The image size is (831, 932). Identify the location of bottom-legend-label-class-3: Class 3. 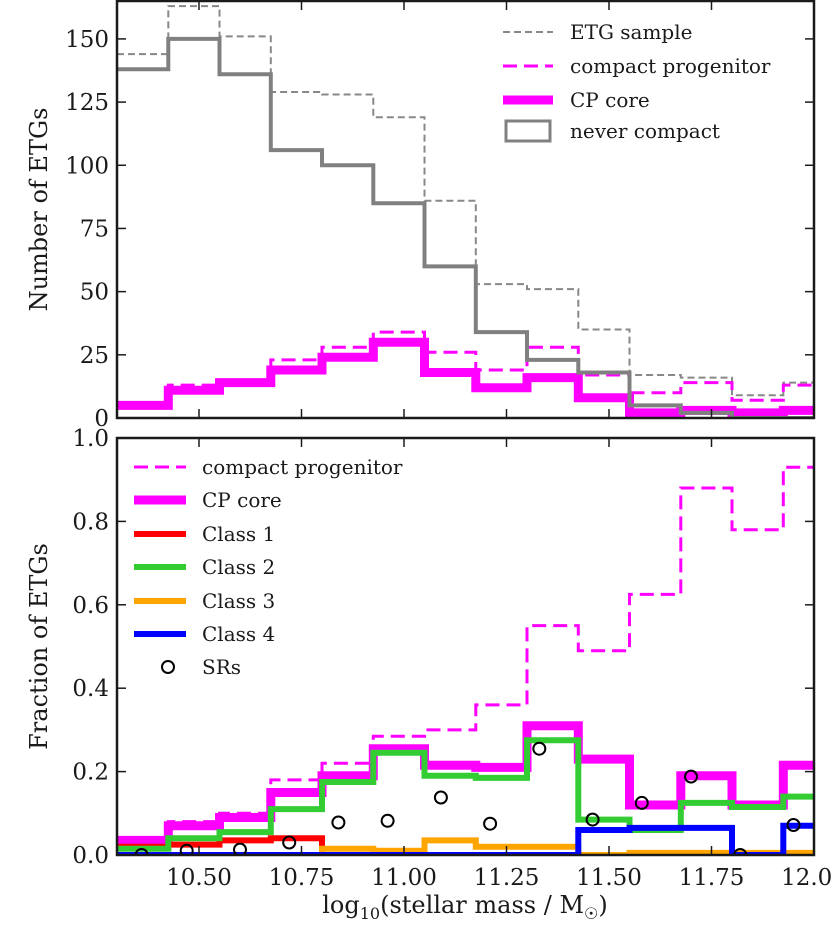
(238, 601).